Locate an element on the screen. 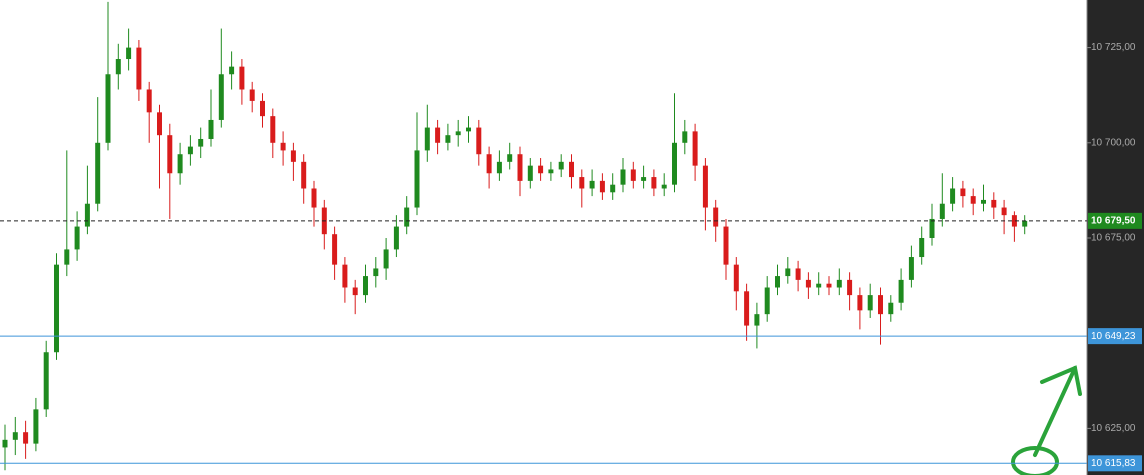  y-tick-label: 10 675,00 is located at coordinates (1113, 238).